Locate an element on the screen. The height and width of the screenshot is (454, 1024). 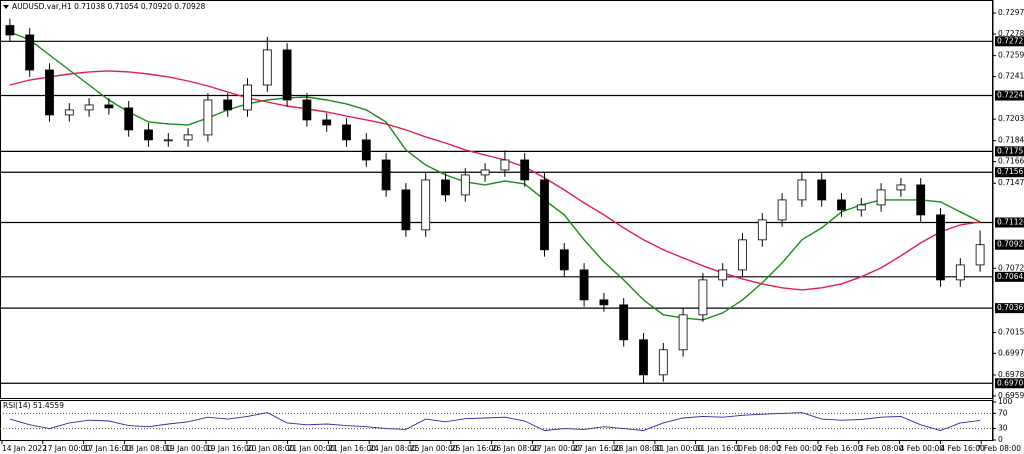
x-tick-label: 21 Jan 00:00 is located at coordinates (312, 448).